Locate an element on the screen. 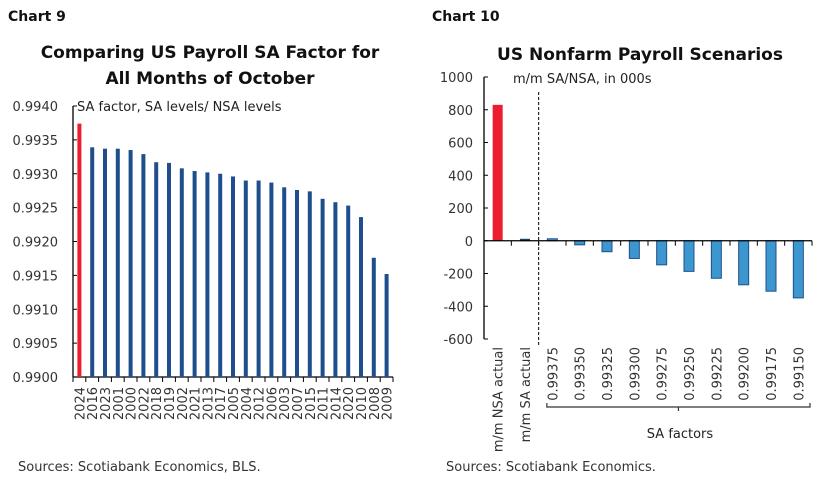 This screenshot has height=482, width=828. x-tick-label: 2012 is located at coordinates (260, 403).